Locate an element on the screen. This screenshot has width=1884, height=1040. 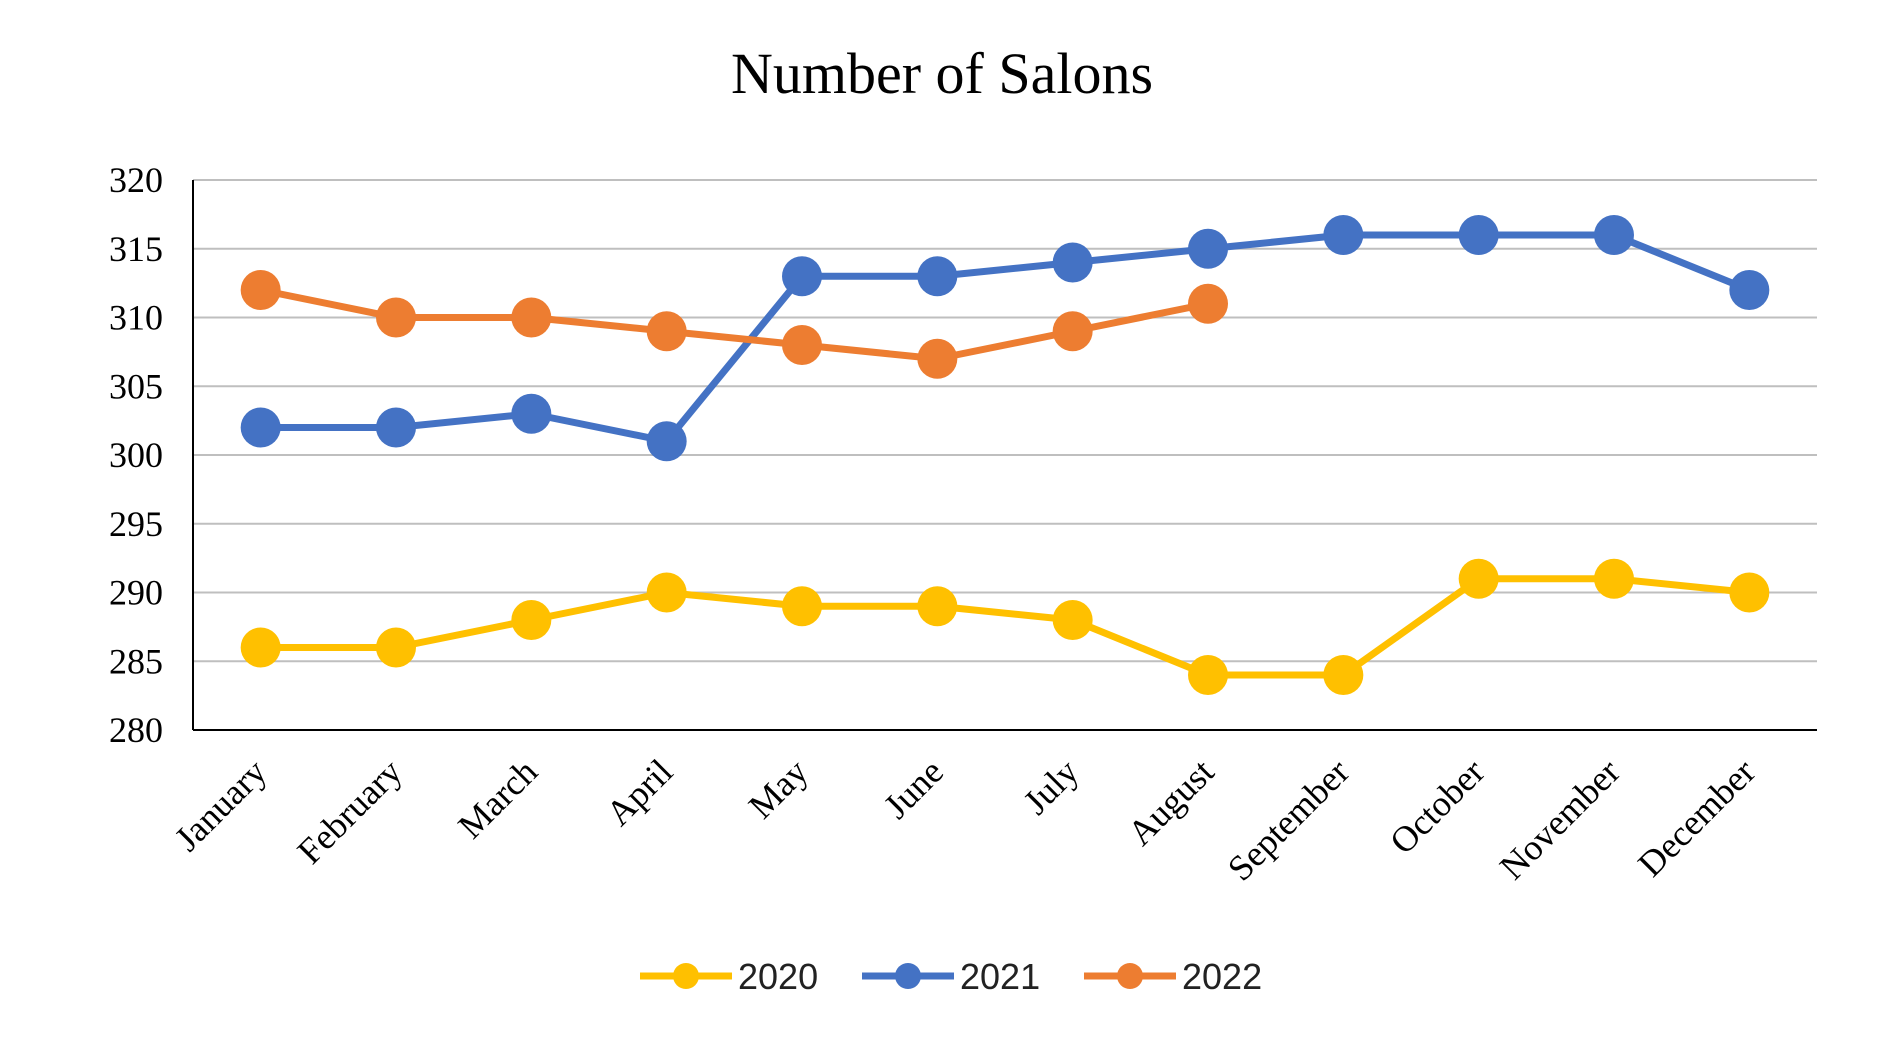
legend-label: 2020 is located at coordinates (778, 976).